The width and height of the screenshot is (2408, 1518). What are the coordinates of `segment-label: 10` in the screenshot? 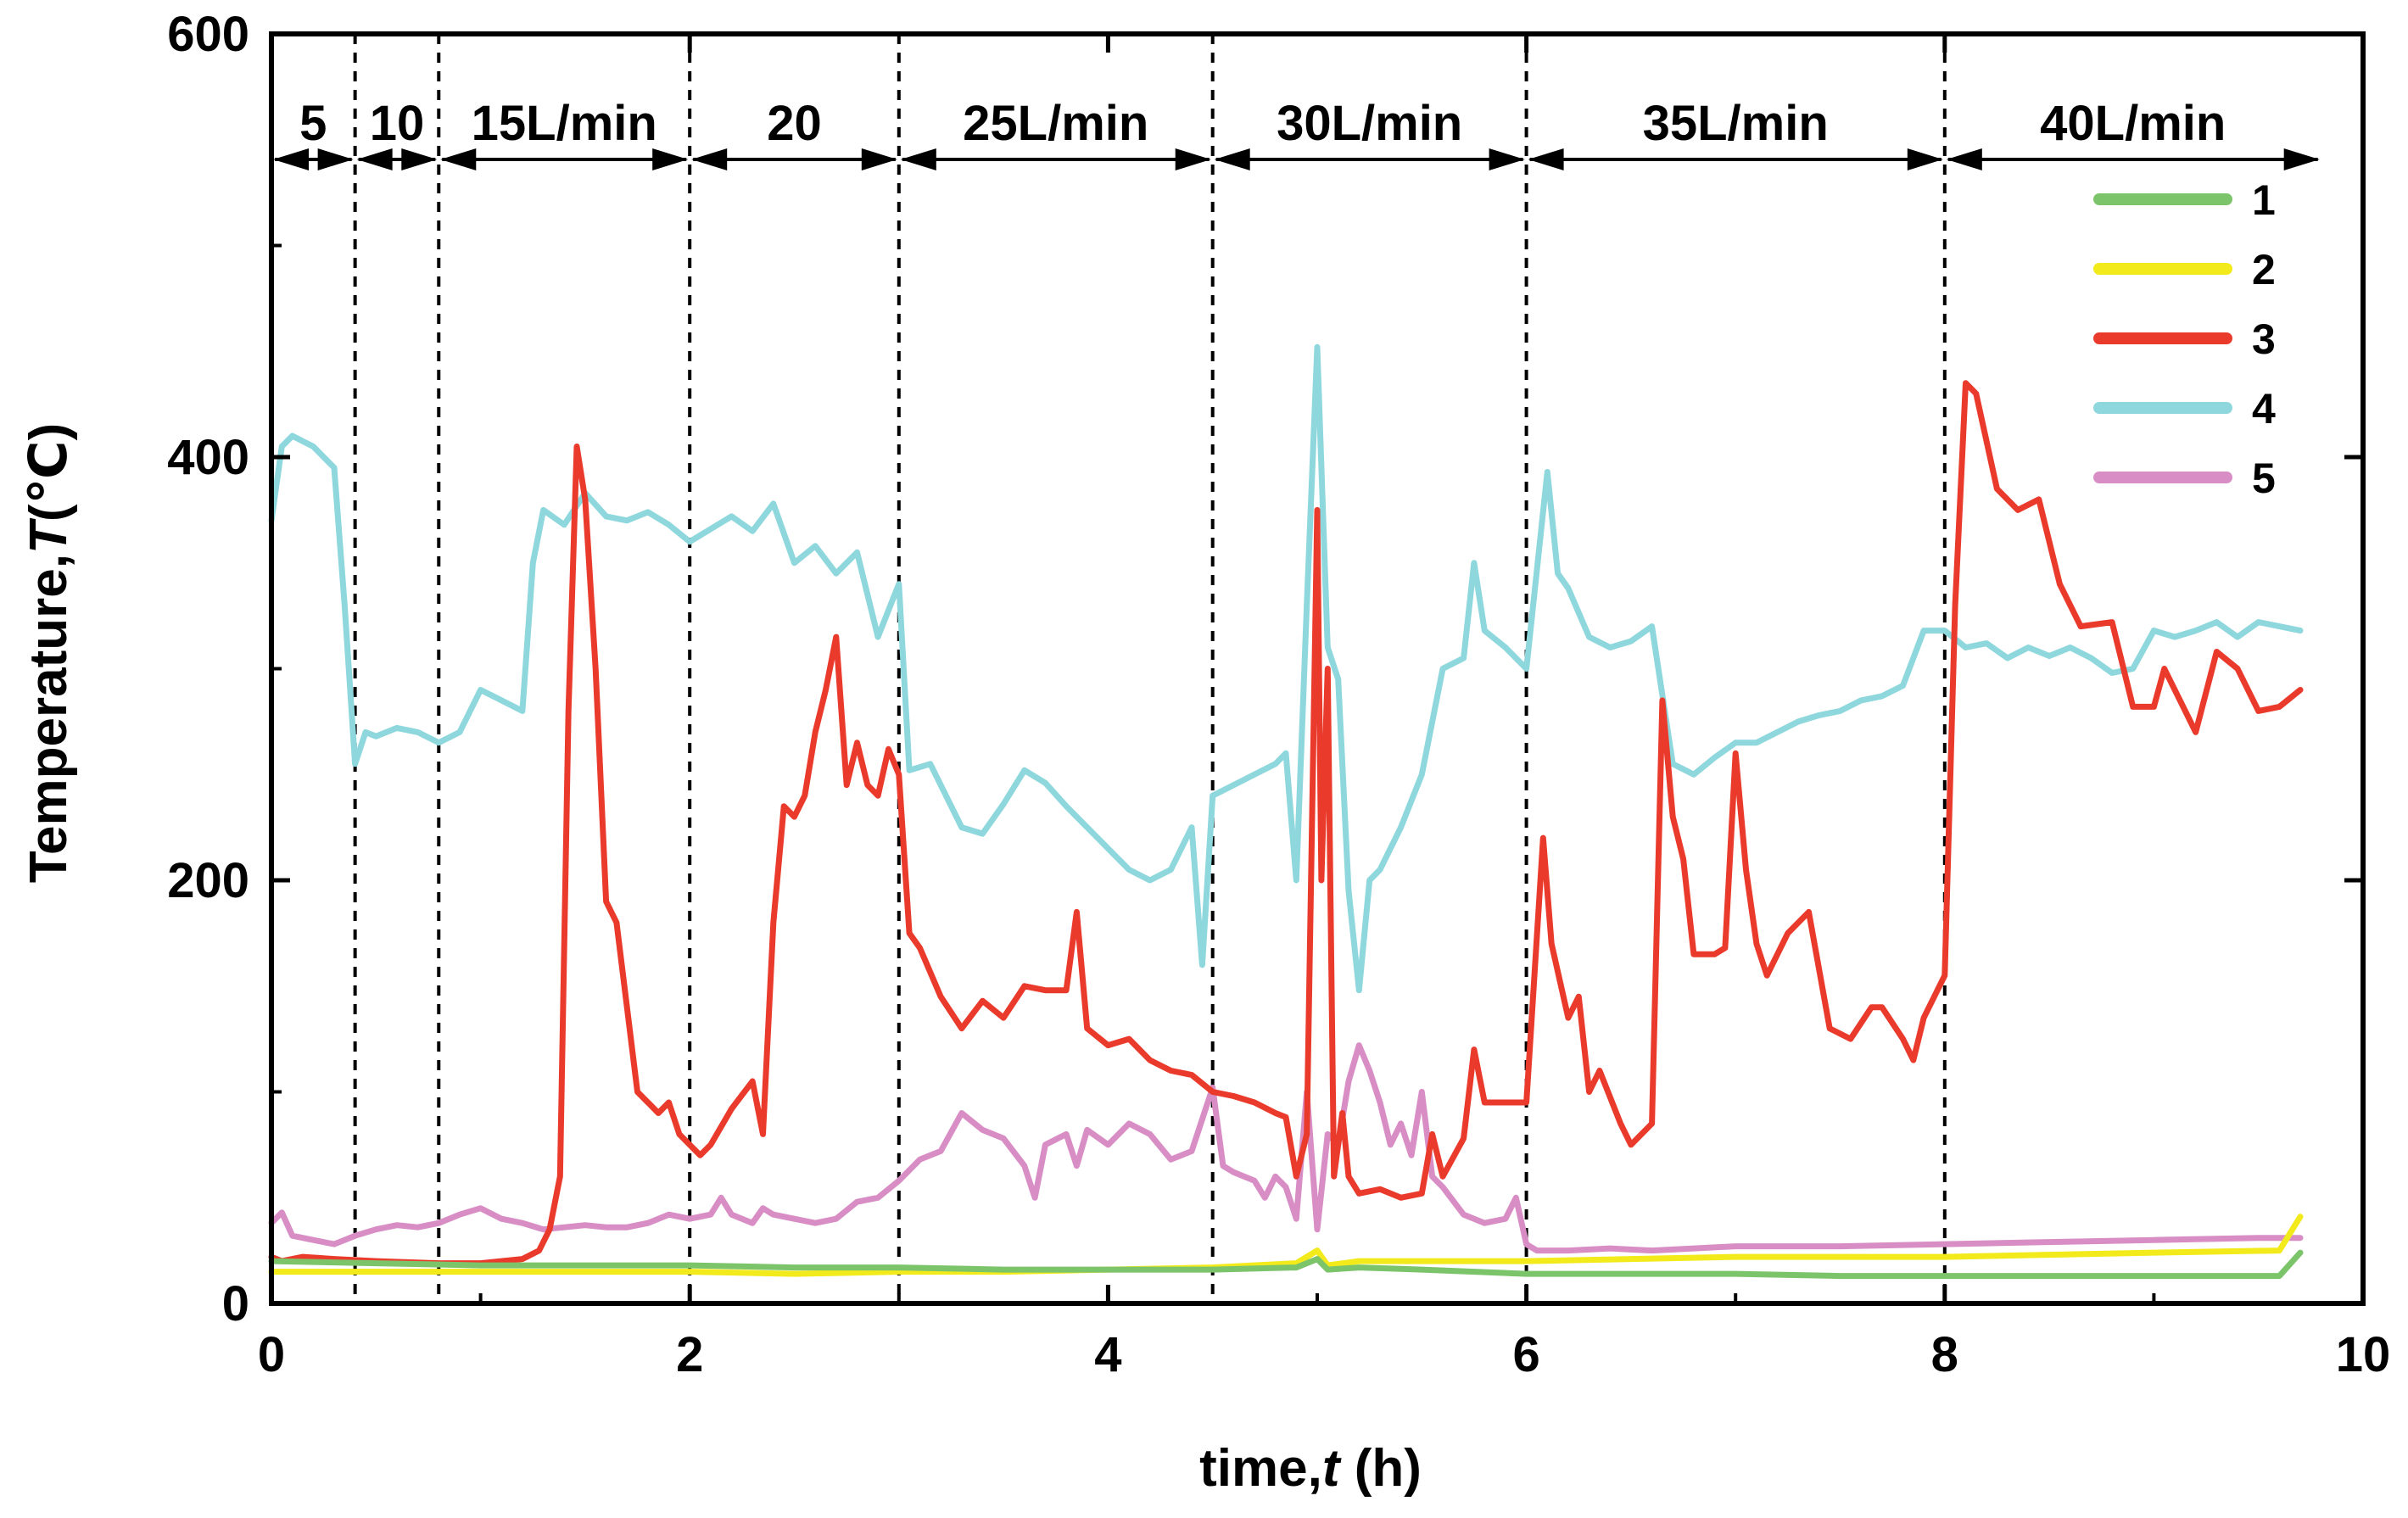 It's located at (397, 123).